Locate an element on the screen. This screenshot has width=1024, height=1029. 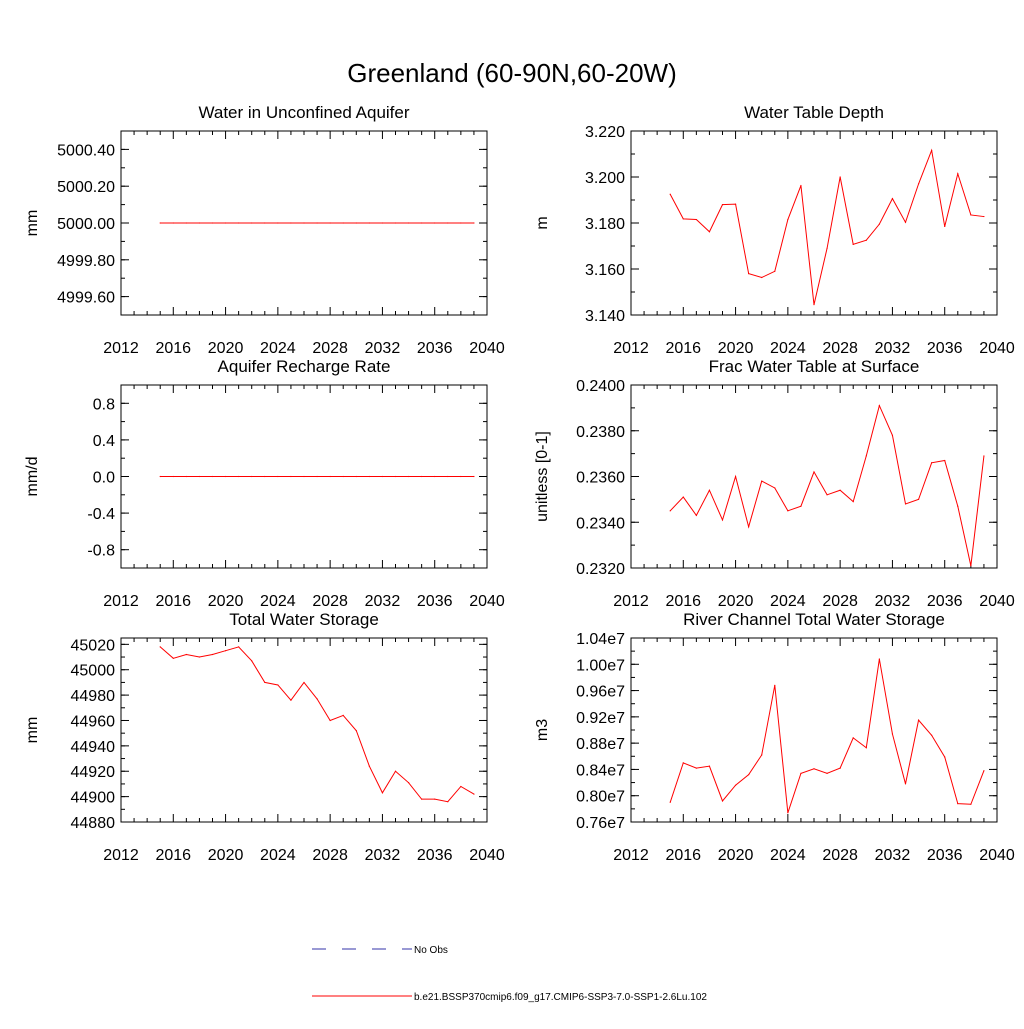
y-tick-label: 0.92e7 is located at coordinates (600, 718).